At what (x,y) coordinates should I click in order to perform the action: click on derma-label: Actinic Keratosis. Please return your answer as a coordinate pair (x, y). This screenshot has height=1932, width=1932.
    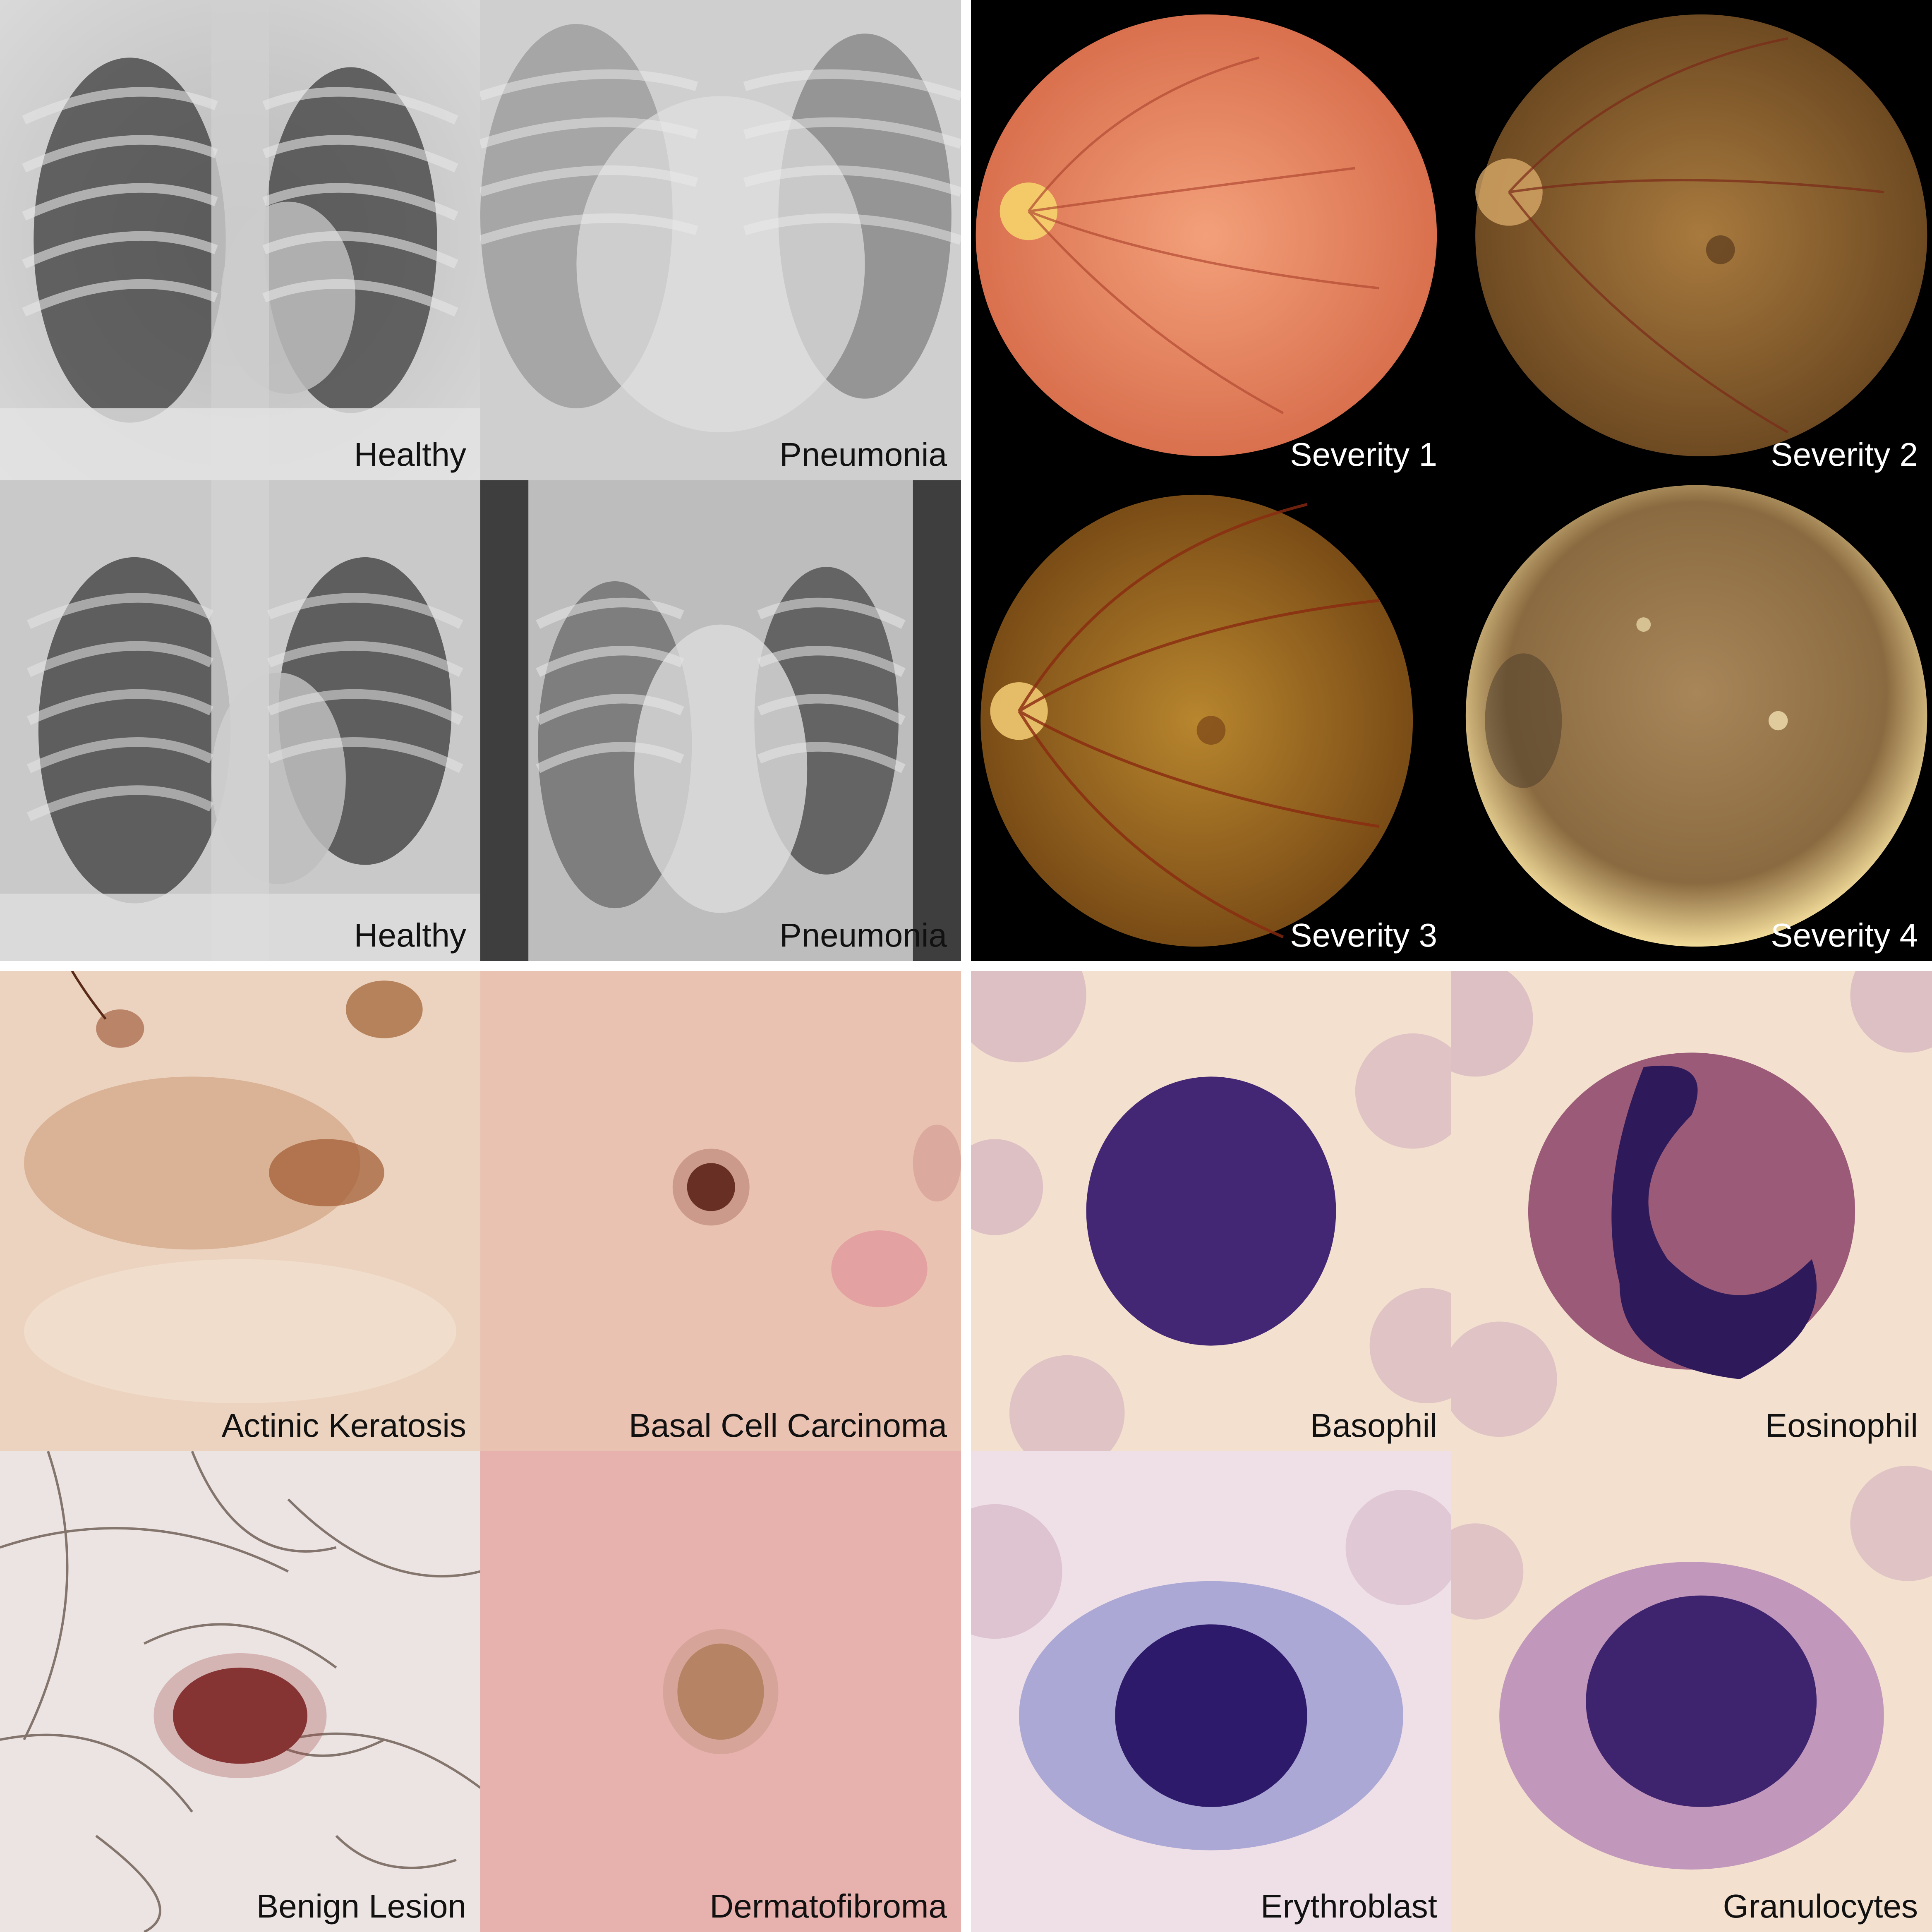
    Looking at the image, I should click on (343, 1425).